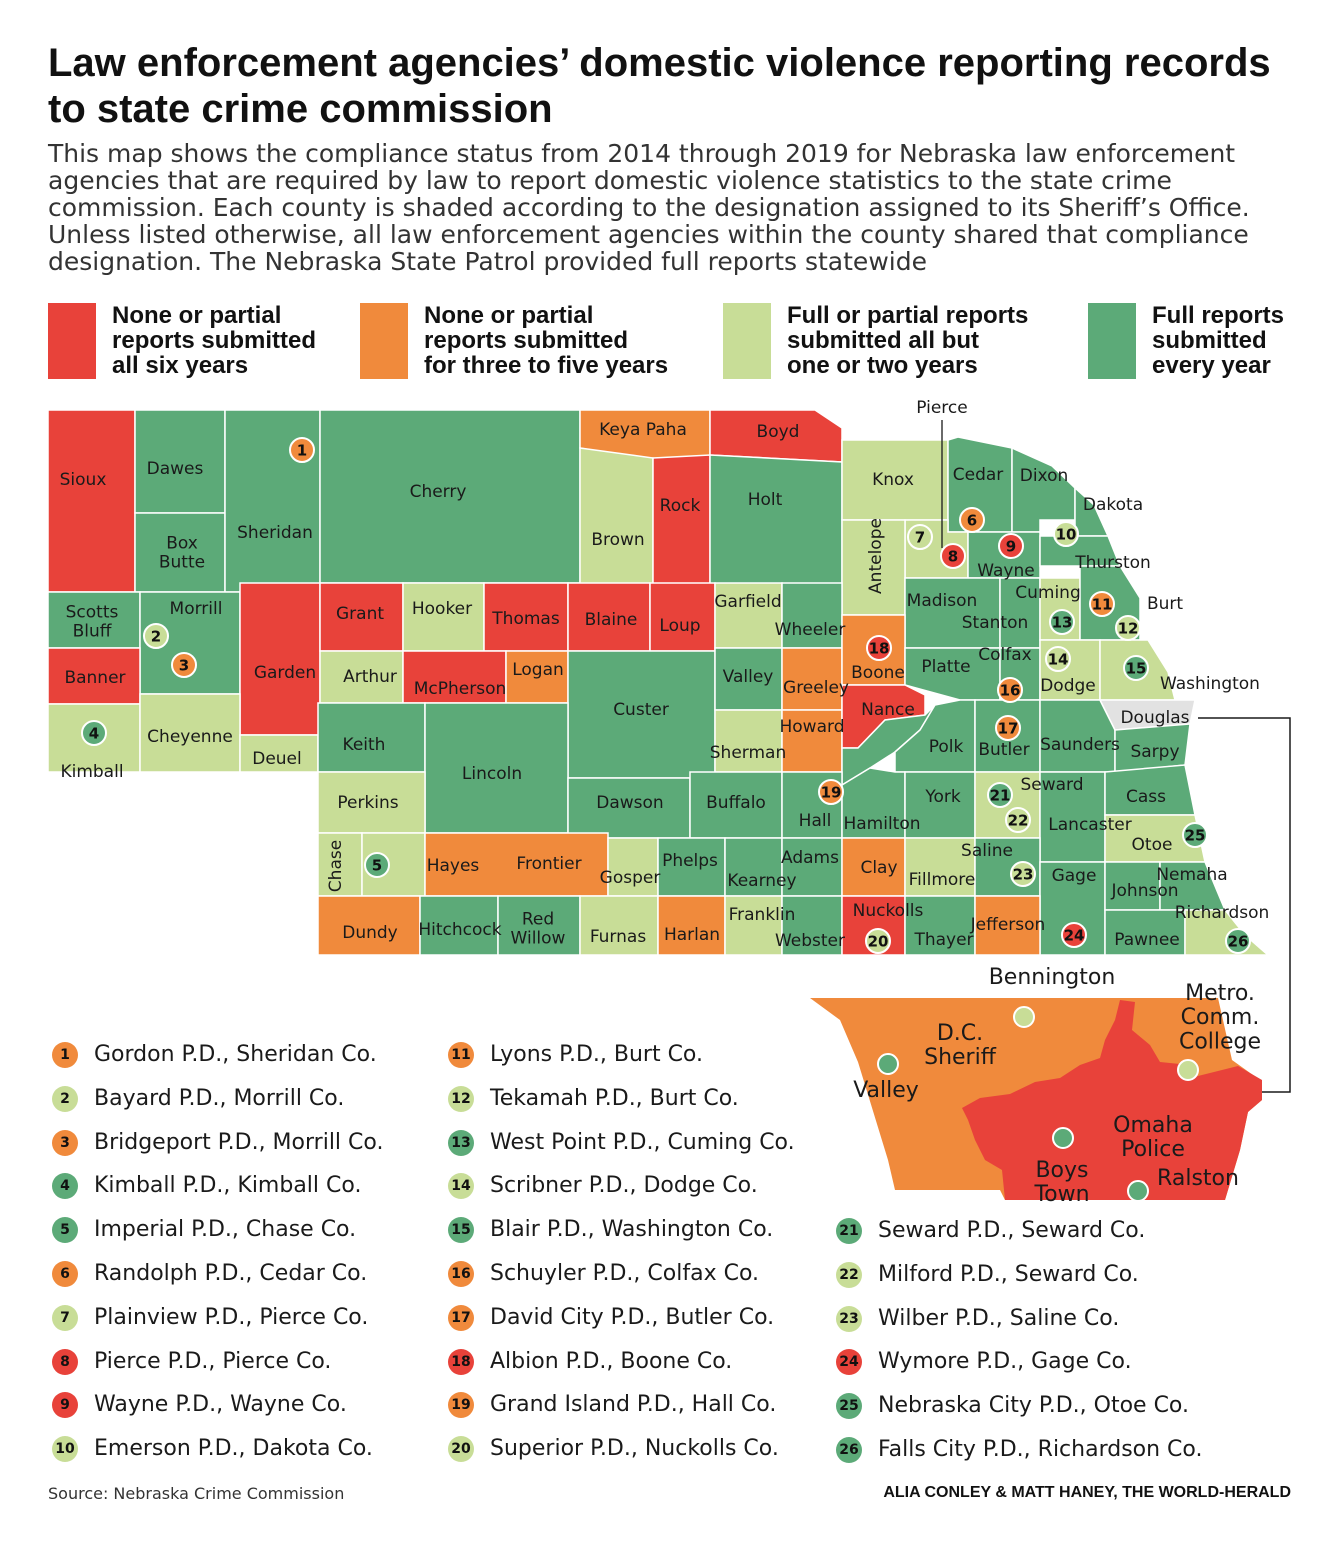 The image size is (1339, 1548). I want to click on county-label-greeley: Greeley, so click(816, 688).